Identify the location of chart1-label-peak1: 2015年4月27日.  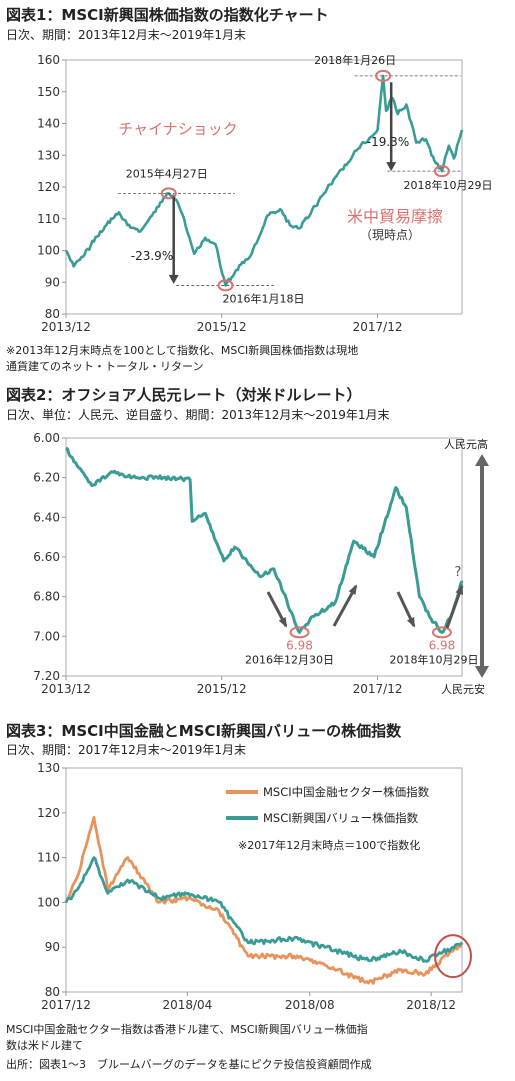
(167, 173).